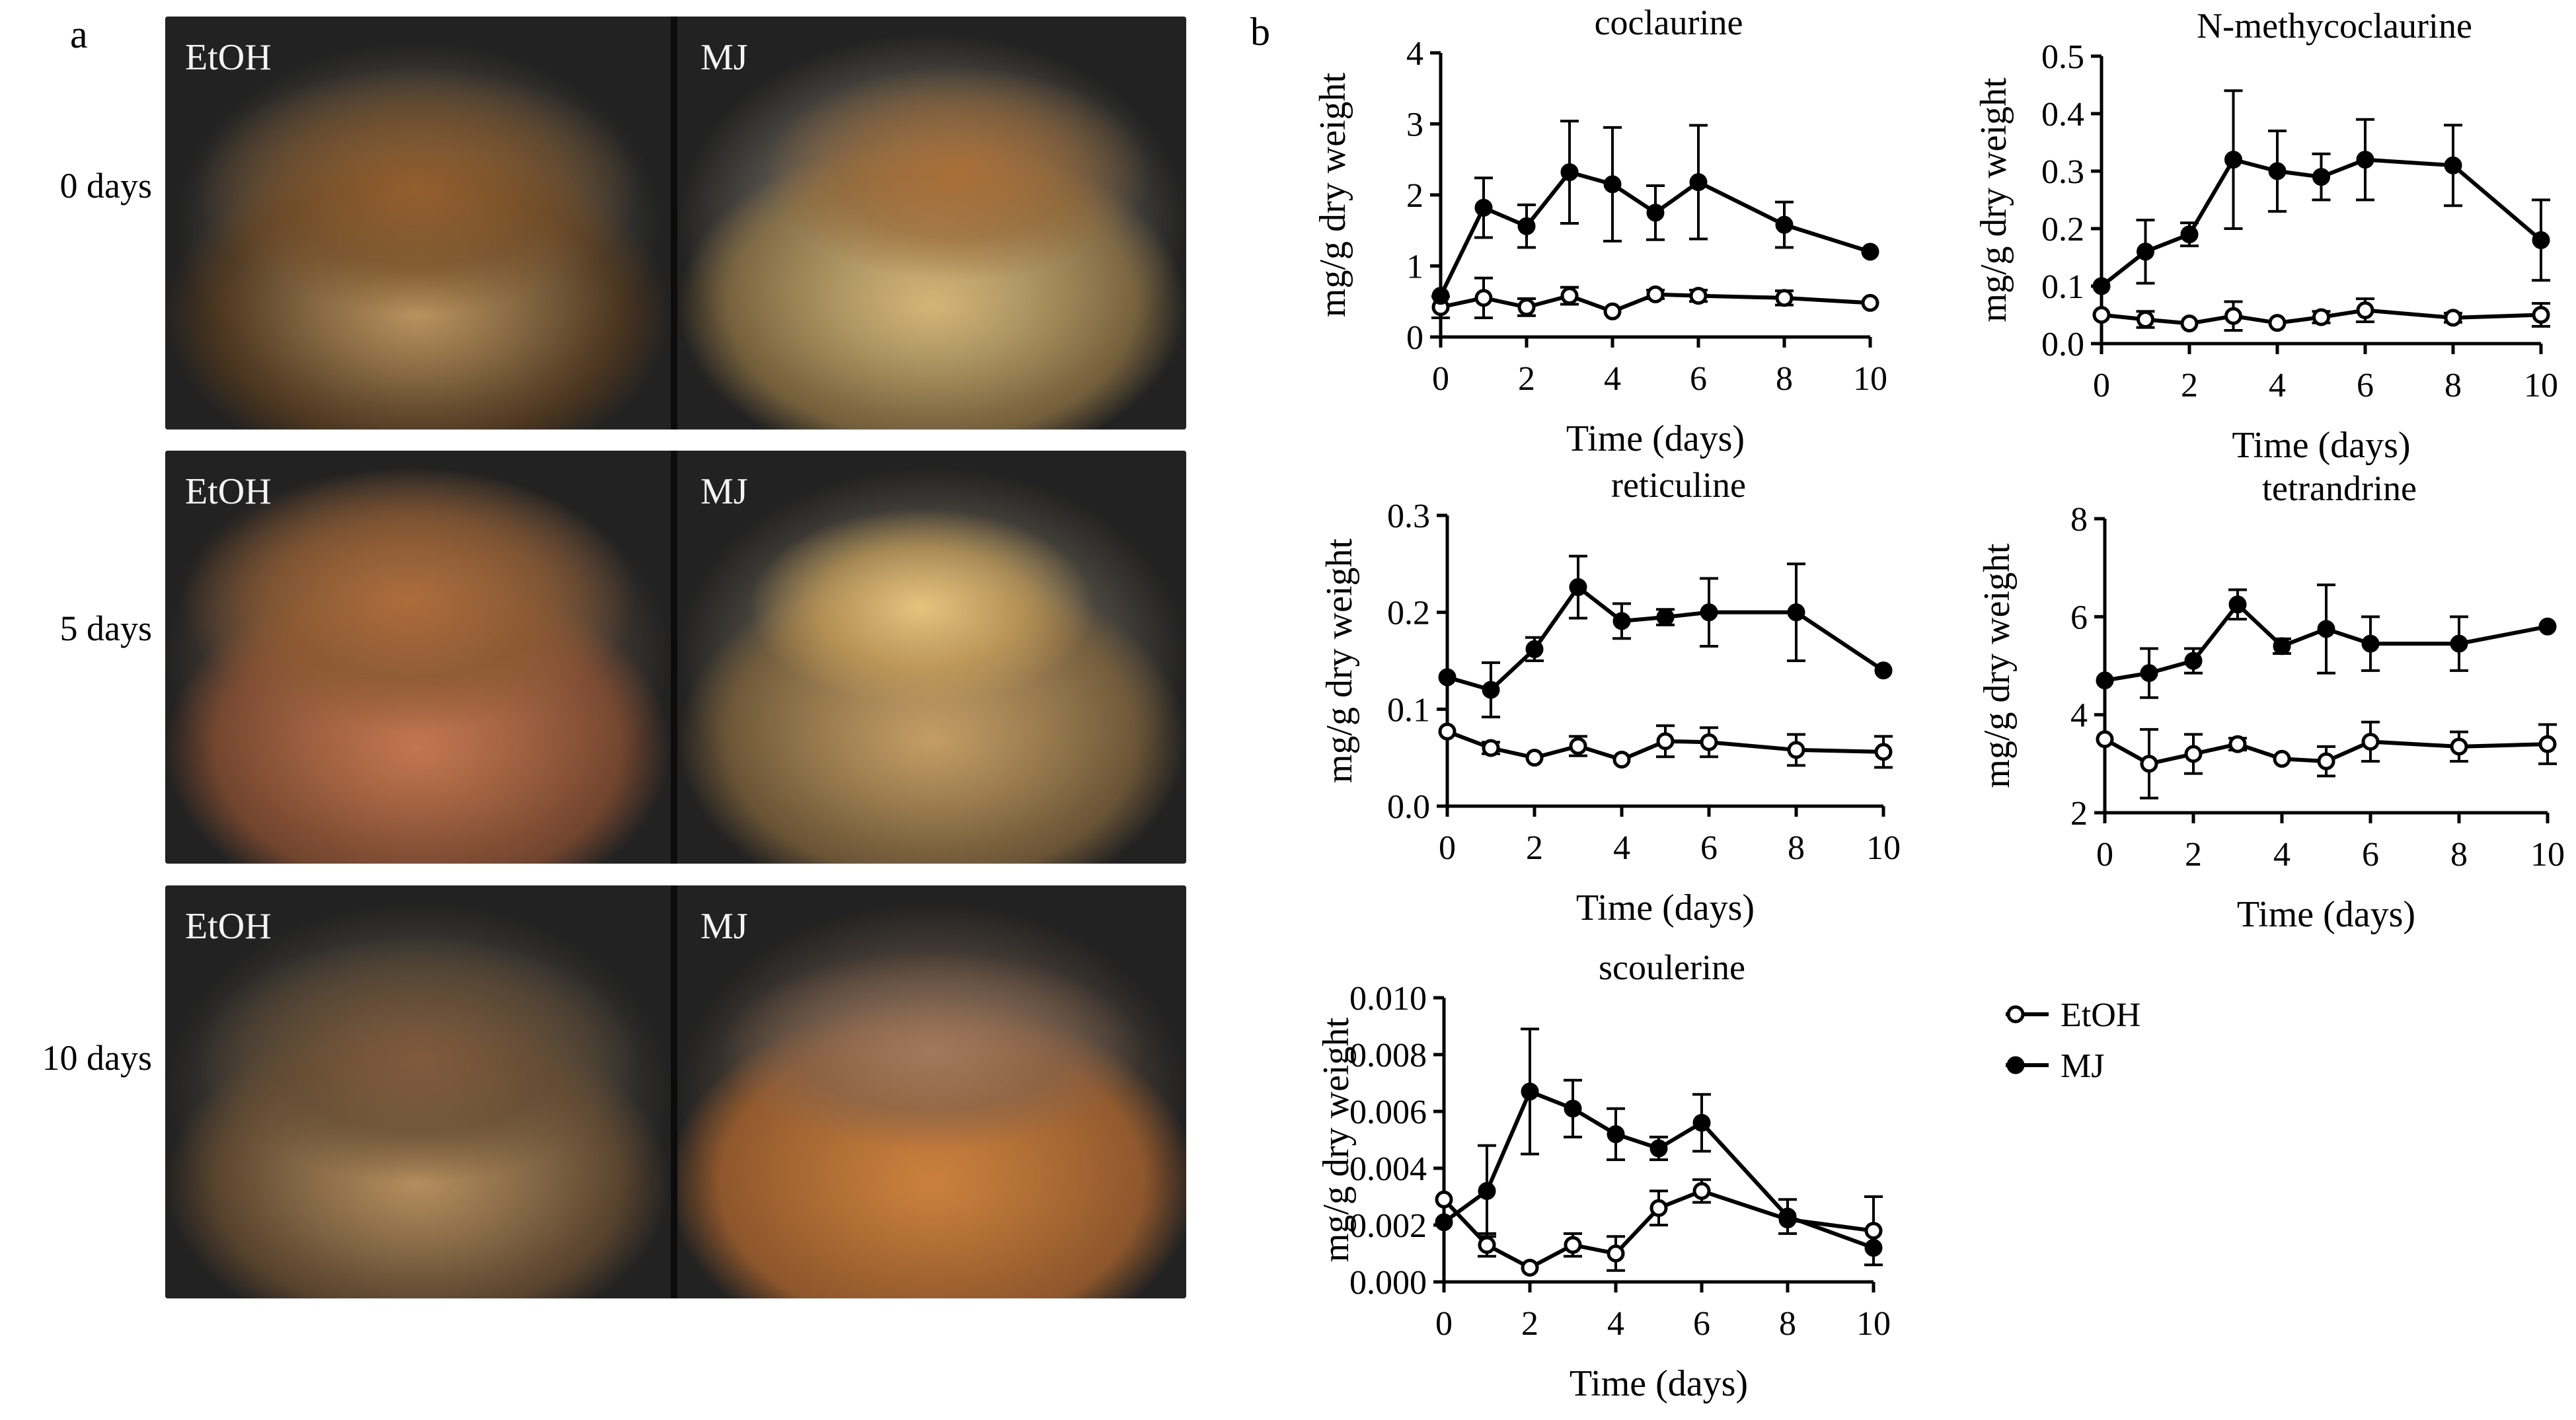 Image resolution: width=2576 pixels, height=1420 pixels. I want to click on photo-row-10-days: EtOH MJ, so click(676, 1091).